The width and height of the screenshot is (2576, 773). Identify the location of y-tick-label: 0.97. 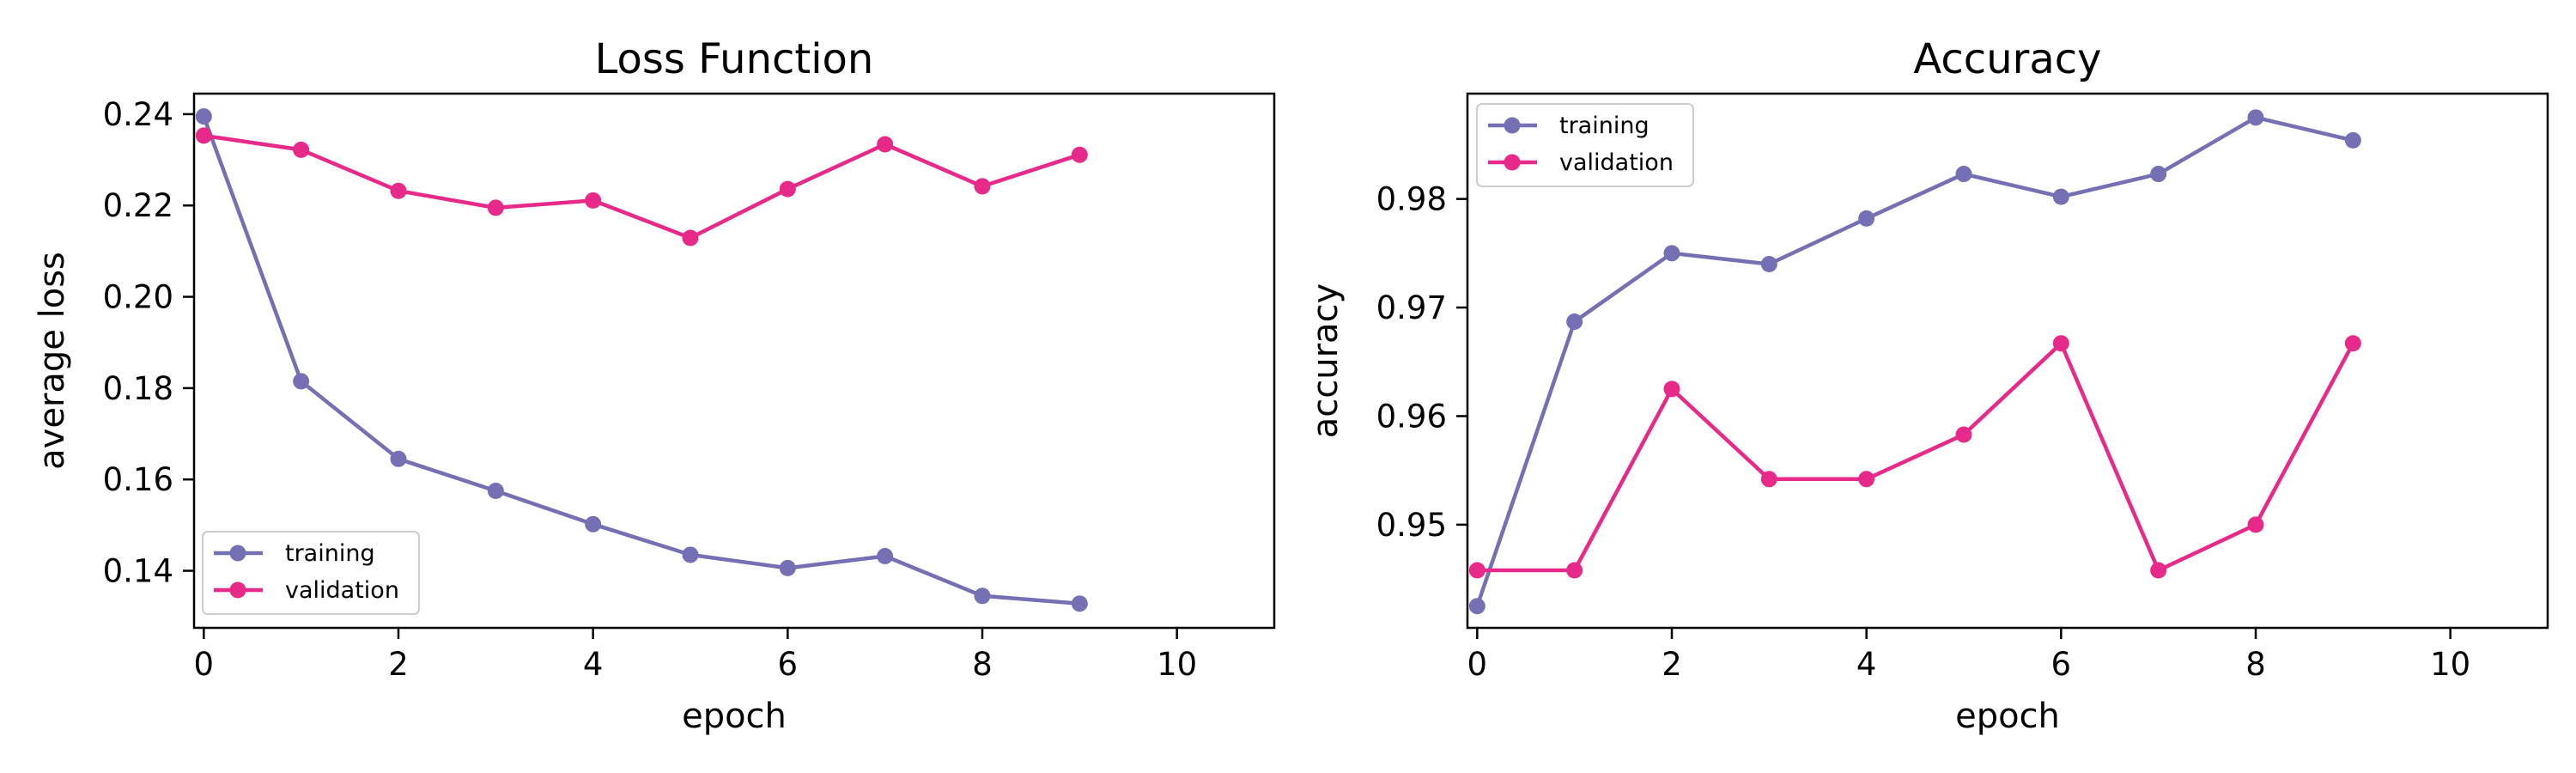
(1411, 307).